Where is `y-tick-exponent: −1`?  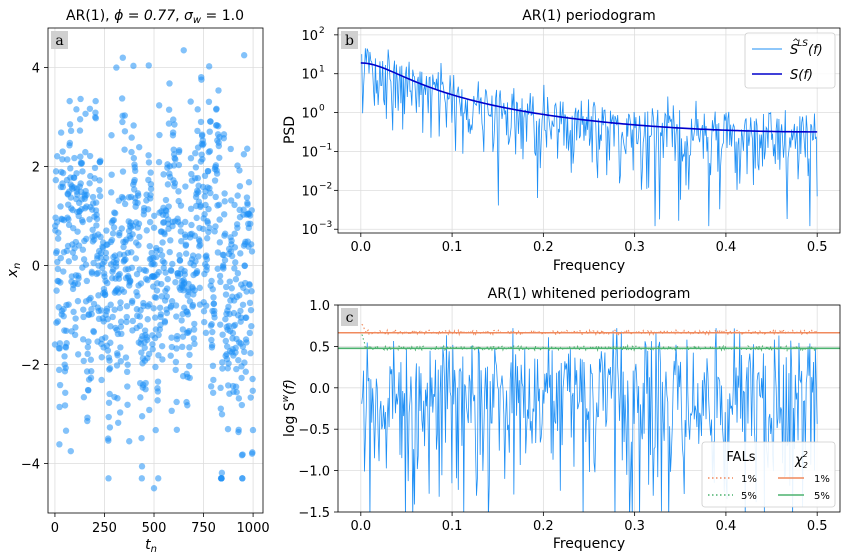
y-tick-exponent: −1 is located at coordinates (325, 147).